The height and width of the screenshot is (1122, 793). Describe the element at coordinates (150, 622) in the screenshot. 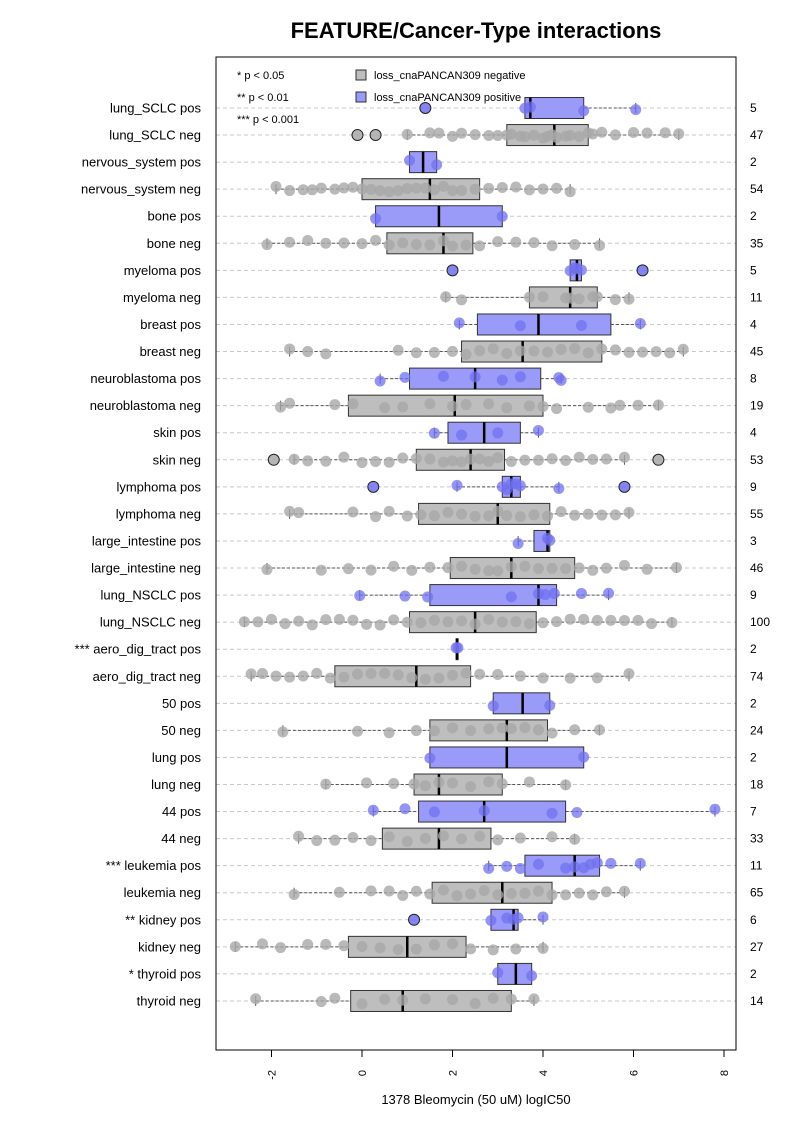

I see `category-label: lung_NSCLC neg` at that location.